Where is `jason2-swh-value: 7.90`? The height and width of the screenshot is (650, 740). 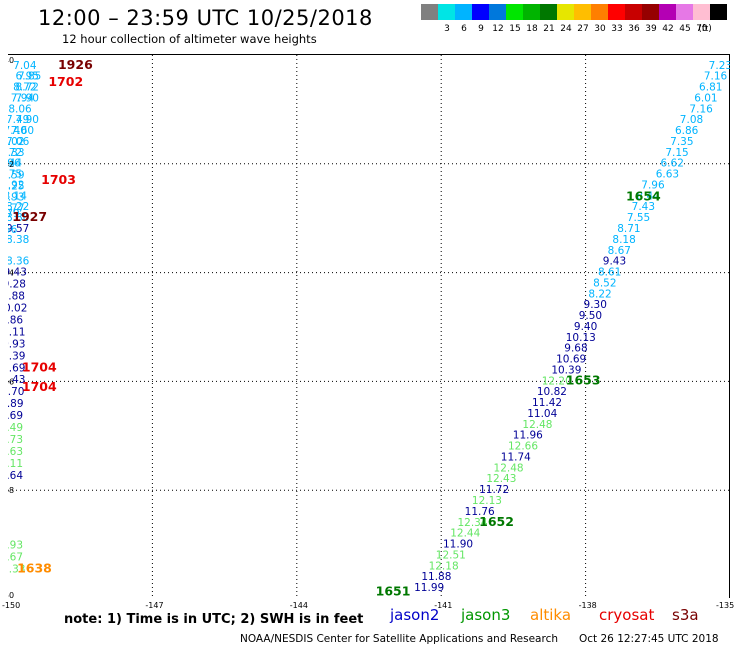
jason2-swh-value: 7.90 is located at coordinates (27, 98).